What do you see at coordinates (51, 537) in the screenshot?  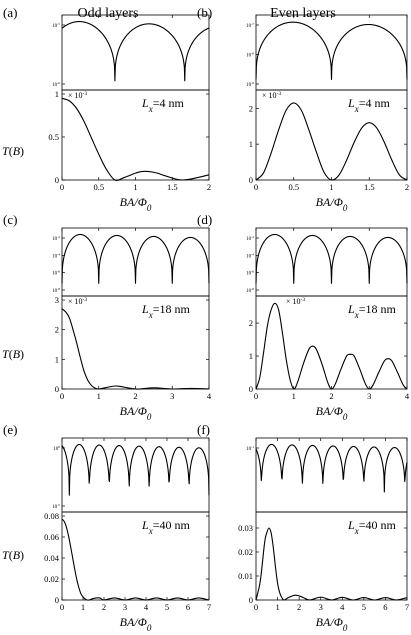 I see `y-tick-label: 0.06` at bounding box center [51, 537].